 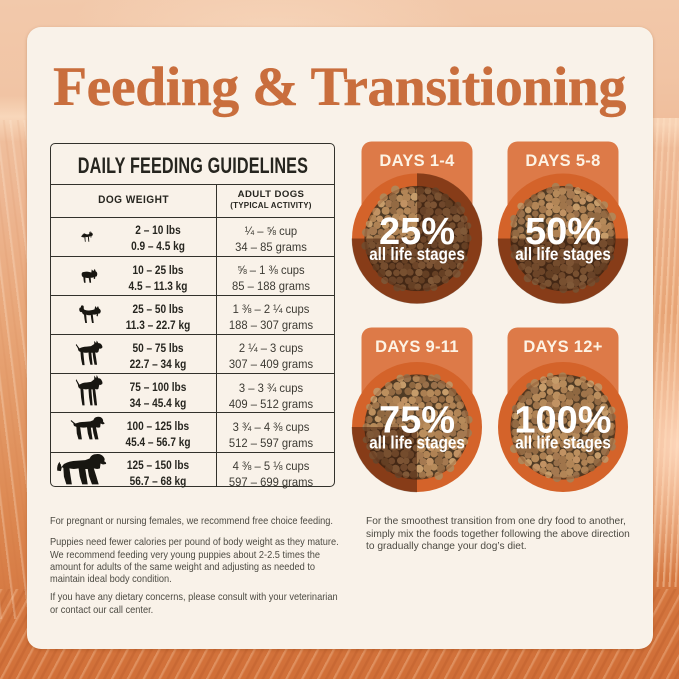 I want to click on svg-text: DAYS 5-8, so click(x=562, y=161).